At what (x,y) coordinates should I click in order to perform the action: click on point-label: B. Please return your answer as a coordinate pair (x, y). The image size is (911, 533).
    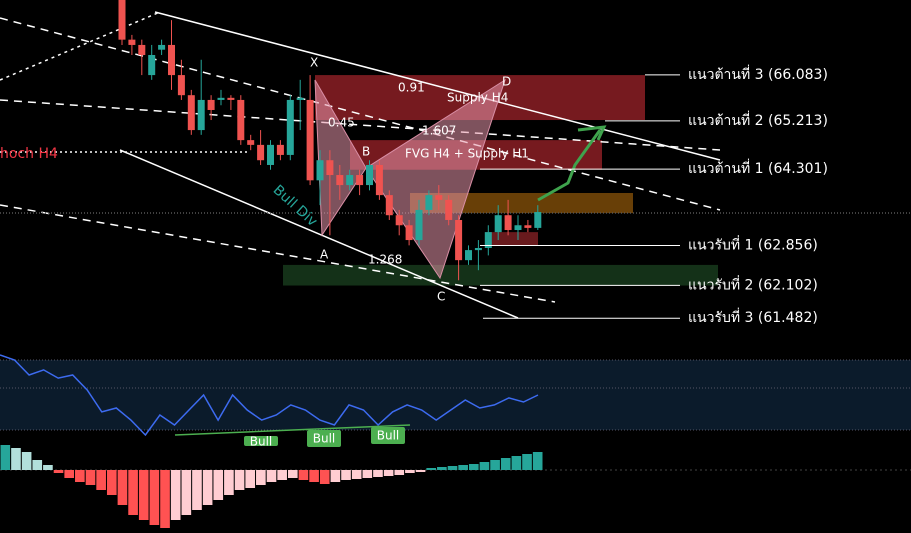
    Looking at the image, I should click on (366, 152).